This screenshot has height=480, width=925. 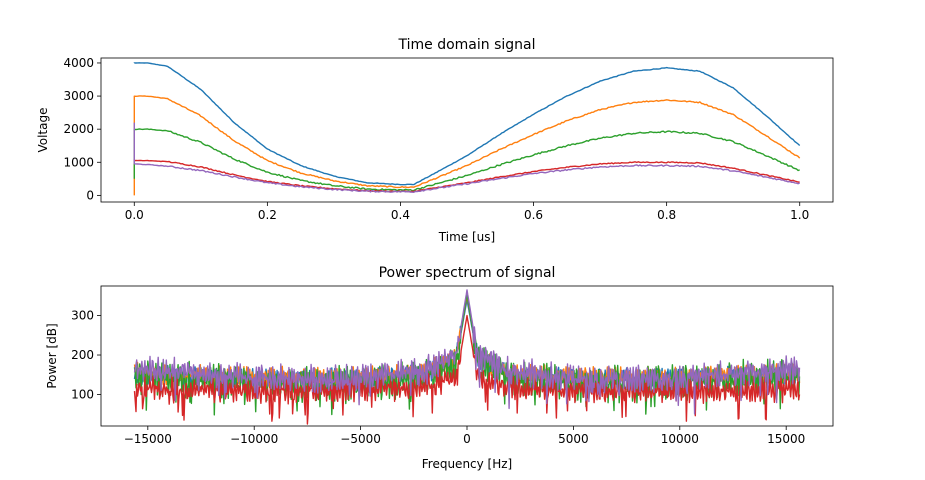 I want to click on x-tick-label: 5000, so click(x=573, y=439).